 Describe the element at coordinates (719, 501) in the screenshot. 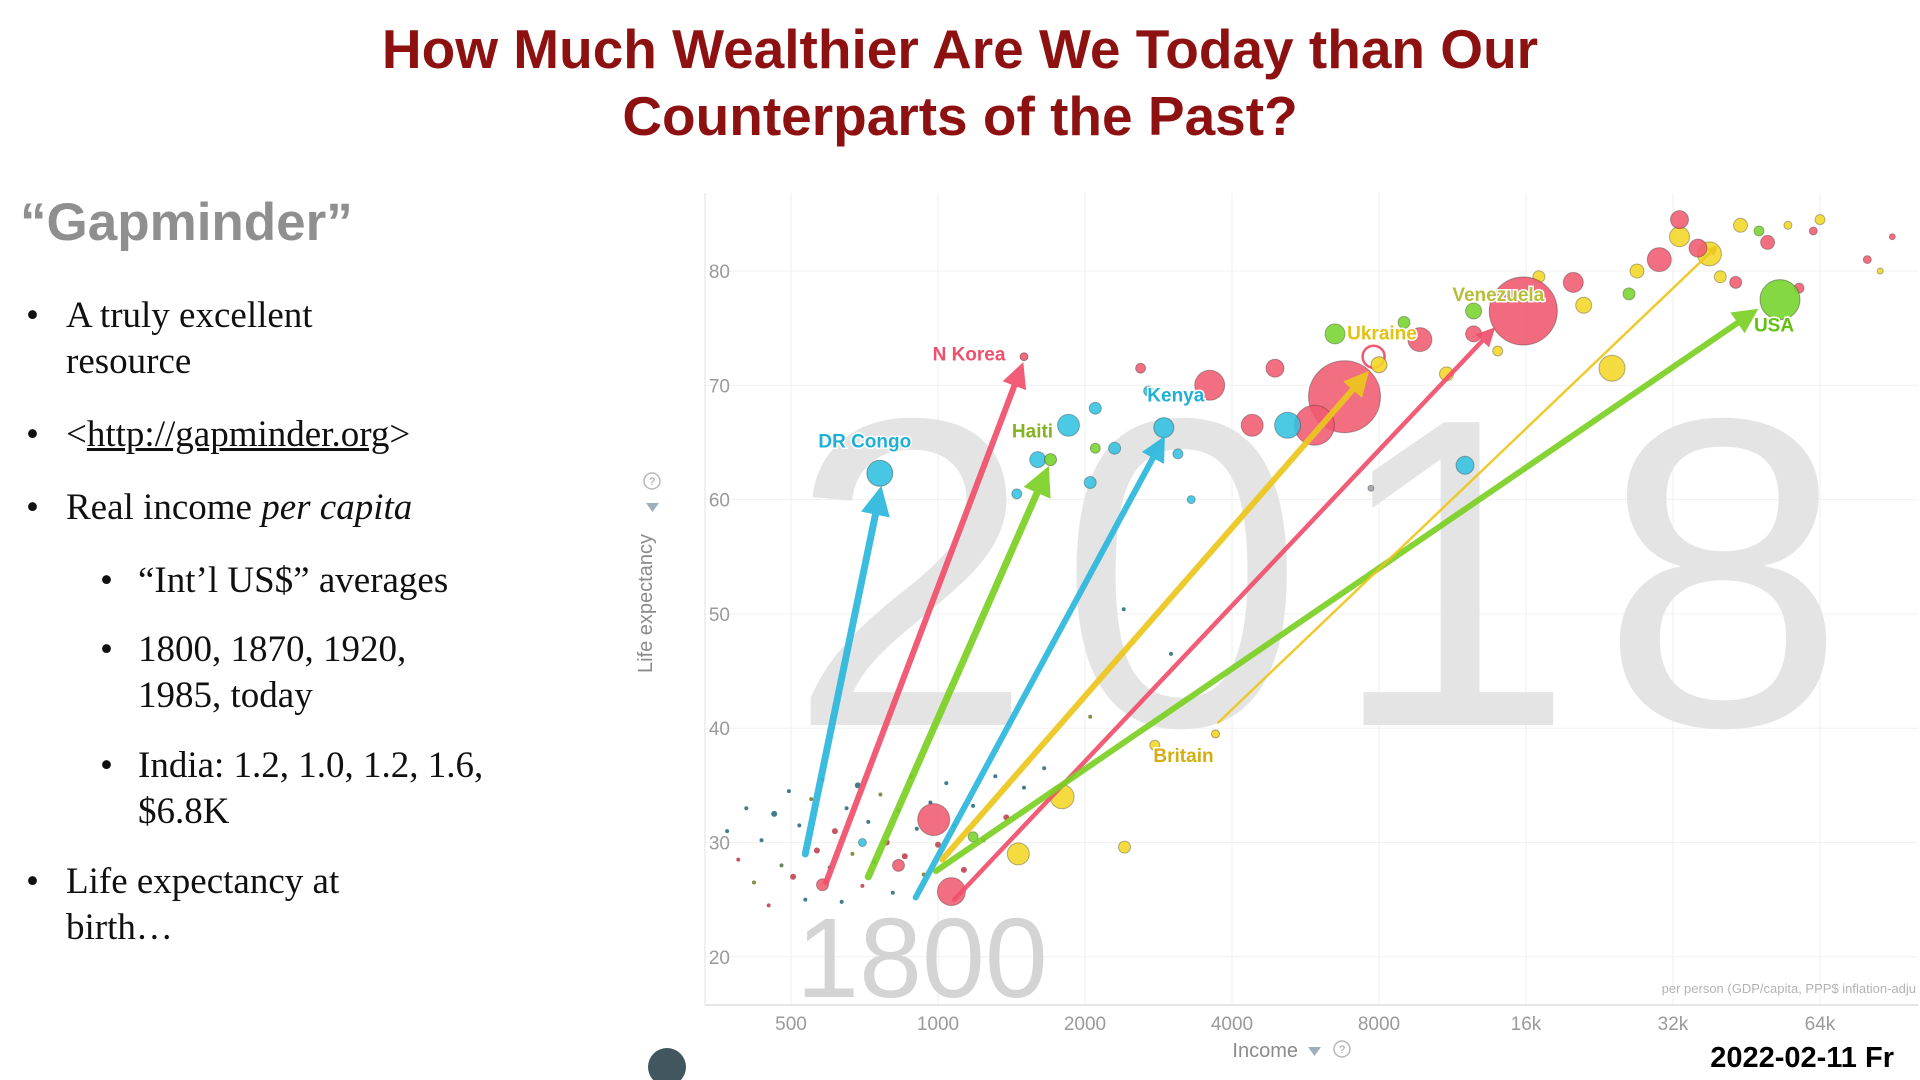

I see `y-tick-label: 60` at that location.